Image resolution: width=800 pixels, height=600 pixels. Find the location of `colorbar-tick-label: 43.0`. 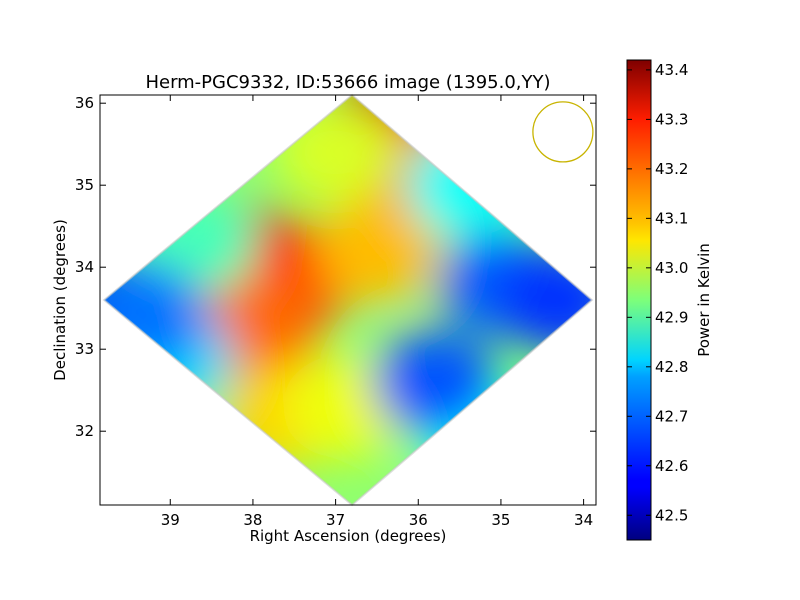

colorbar-tick-label: 43.0 is located at coordinates (671, 268).